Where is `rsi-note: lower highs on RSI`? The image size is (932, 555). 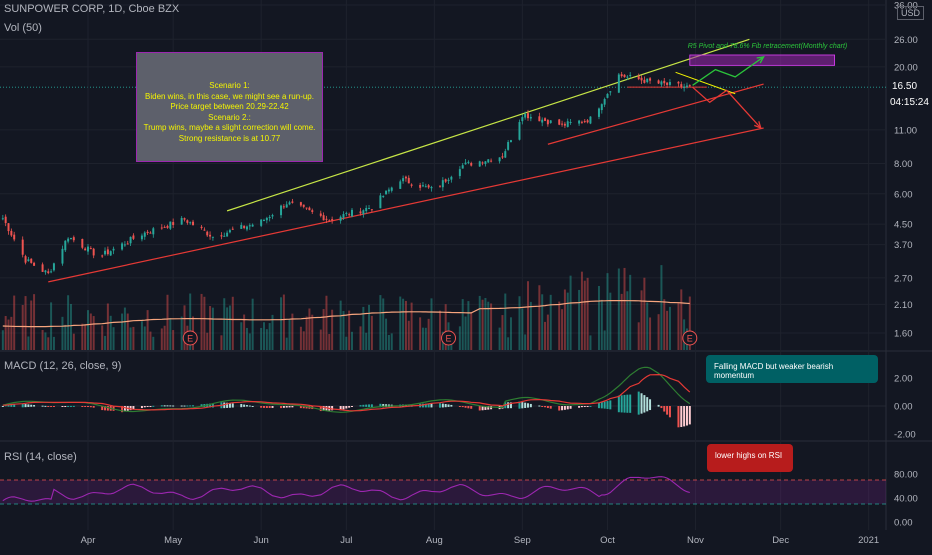 rsi-note: lower highs on RSI is located at coordinates (750, 458).